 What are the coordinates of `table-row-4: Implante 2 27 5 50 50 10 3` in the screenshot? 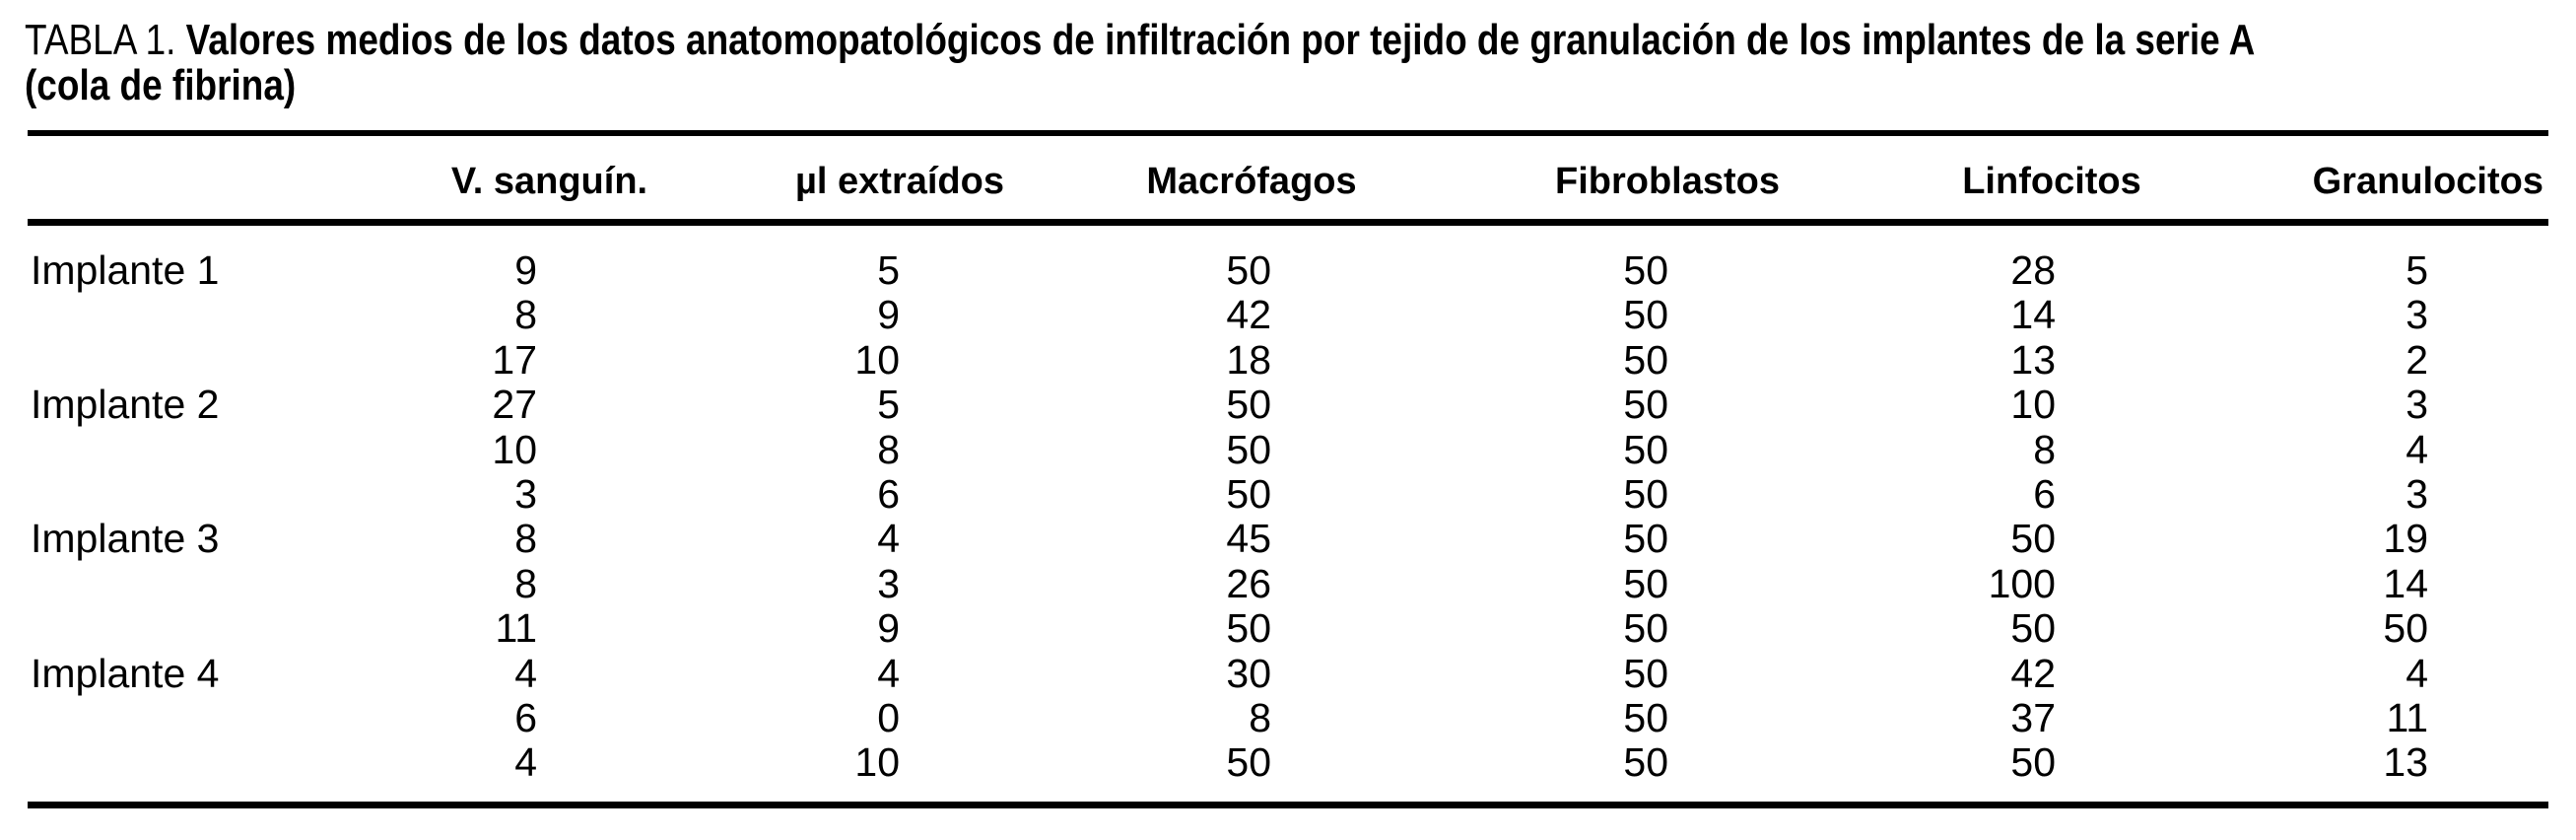 It's located at (1288, 405).